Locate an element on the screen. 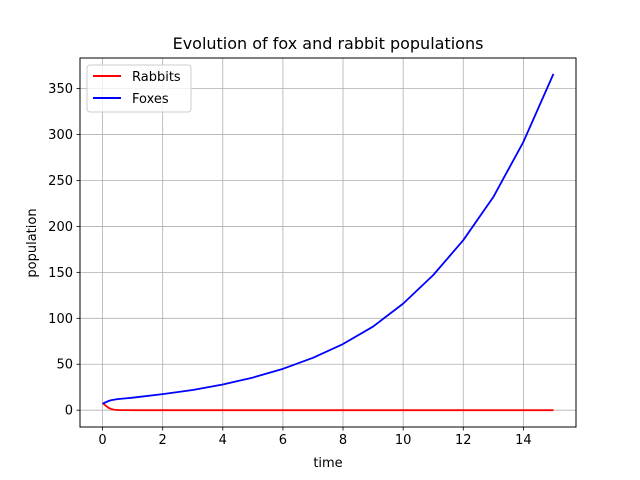 The width and height of the screenshot is (640, 480). x-tick-label: 0 is located at coordinates (102, 440).